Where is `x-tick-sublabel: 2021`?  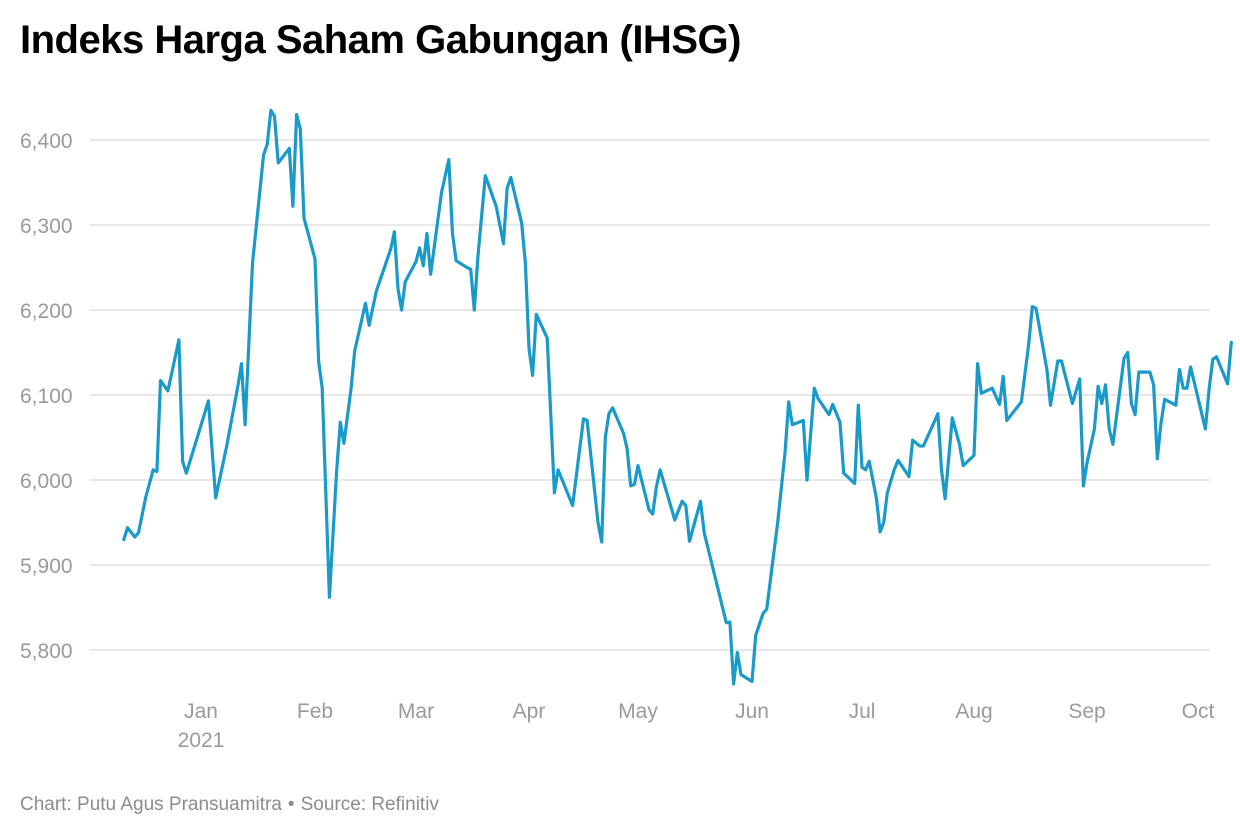
x-tick-sublabel: 2021 is located at coordinates (201, 740).